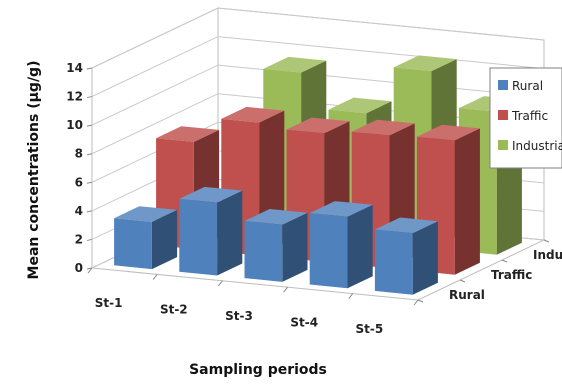  Describe the element at coordinates (109, 303) in the screenshot. I see `x-tick-label: St-1` at that location.